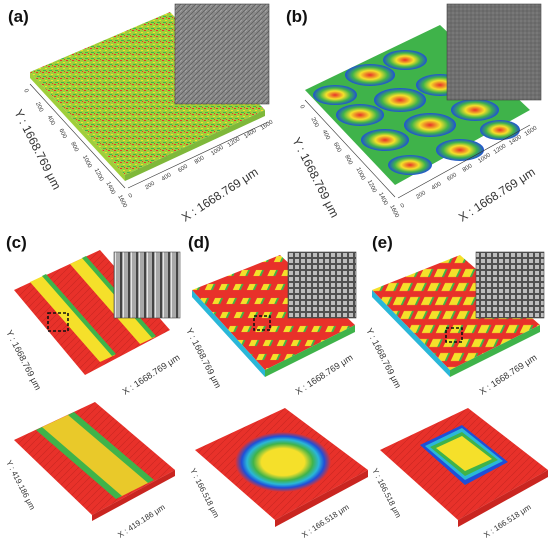  What do you see at coordinates (250, 134) in the screenshot?
I see `a-x-tick-1400: 1400` at bounding box center [250, 134].